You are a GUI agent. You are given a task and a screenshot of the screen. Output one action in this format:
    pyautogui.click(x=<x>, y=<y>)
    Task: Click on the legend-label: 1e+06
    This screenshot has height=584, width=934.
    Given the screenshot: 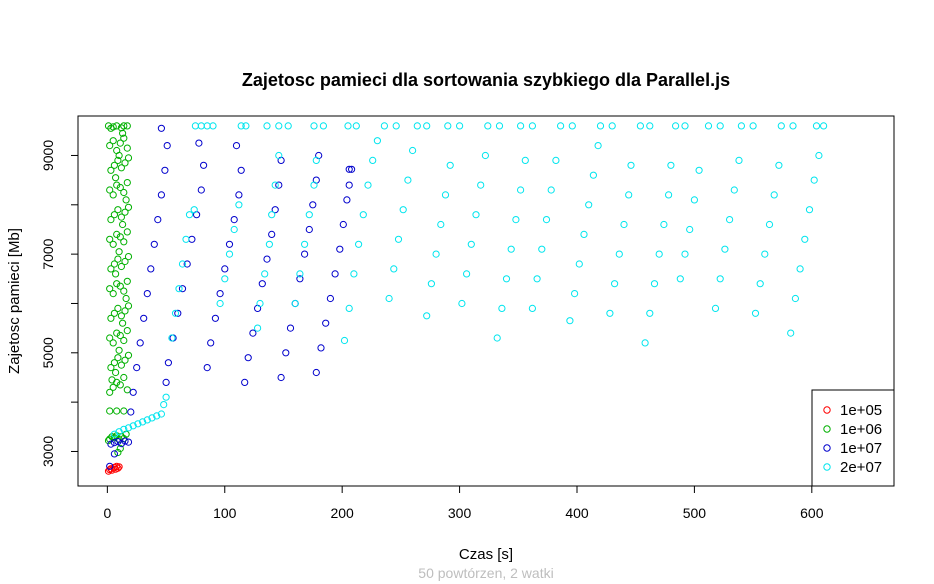 What is the action you would take?
    pyautogui.click(x=861, y=429)
    